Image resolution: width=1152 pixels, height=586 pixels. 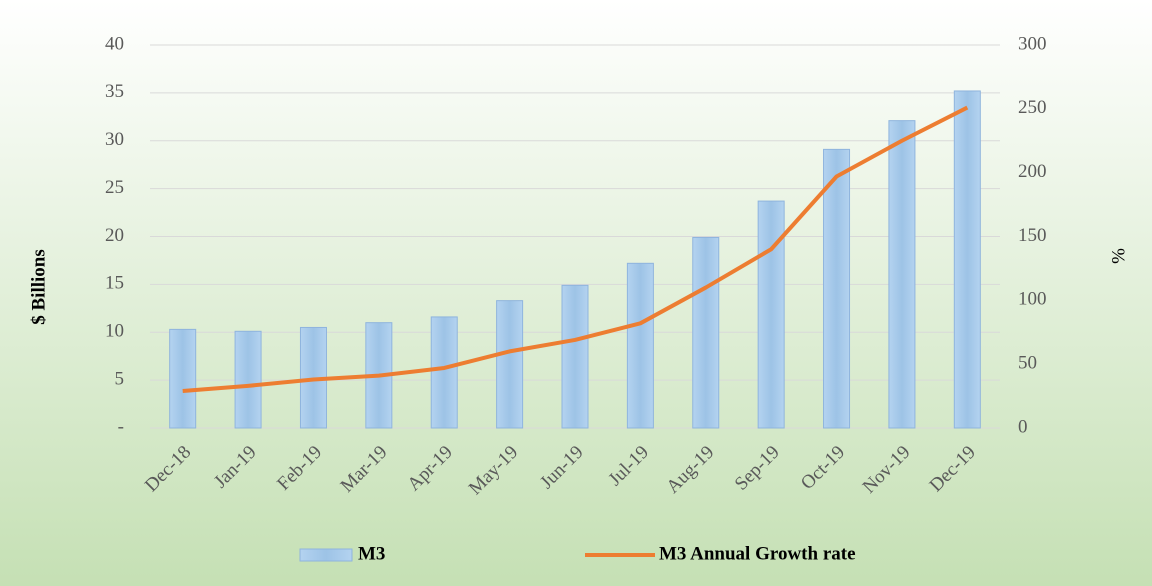 I want to click on y-tick-label: -, so click(x=121, y=426).